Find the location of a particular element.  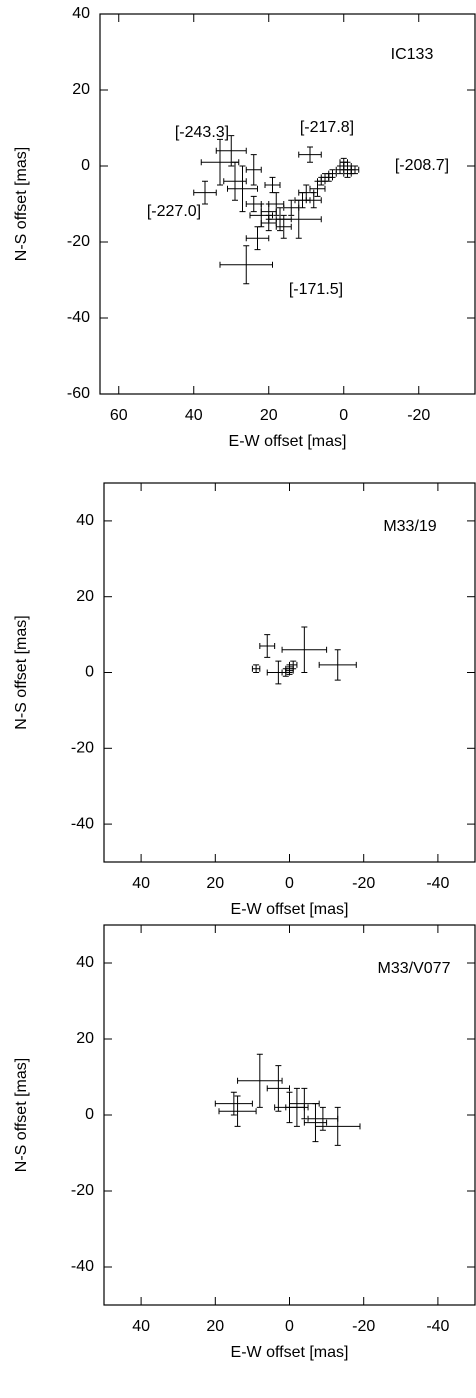

annotation: [-208.7] is located at coordinates (422, 165).